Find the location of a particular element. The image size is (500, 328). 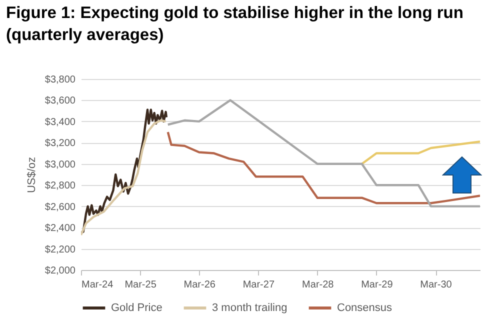

y-tick-label: $3,800 is located at coordinates (60, 80).